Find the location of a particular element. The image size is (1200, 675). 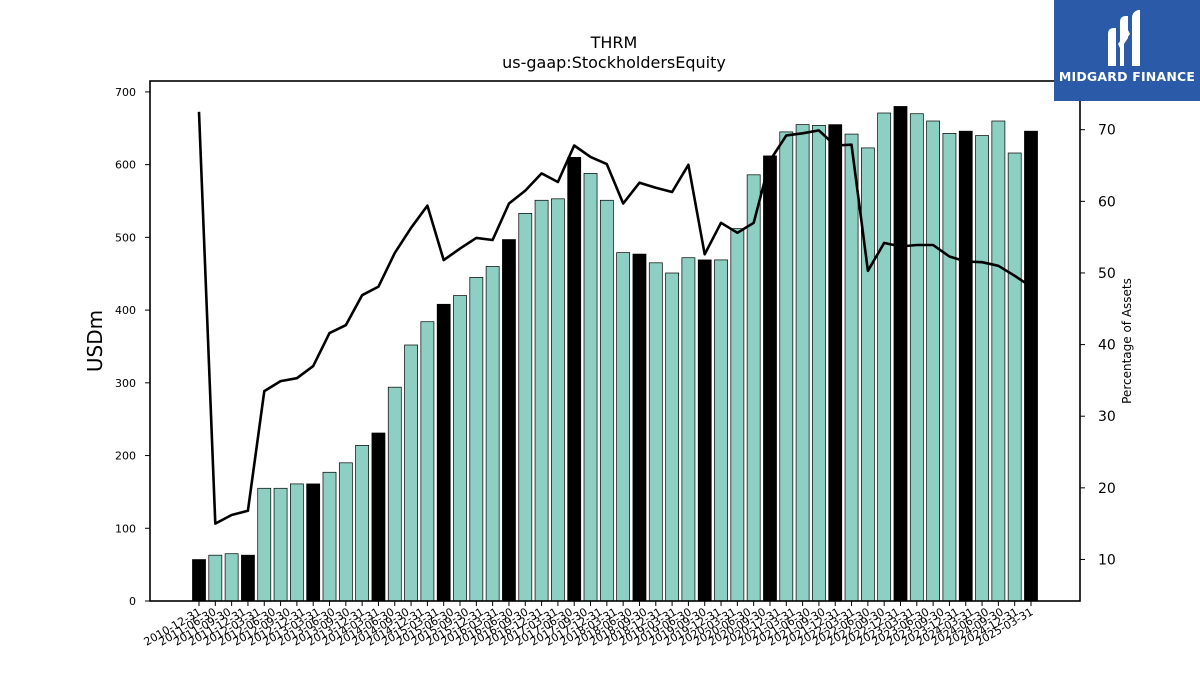

y-left-tick-label: 200 is located at coordinates (125, 456).